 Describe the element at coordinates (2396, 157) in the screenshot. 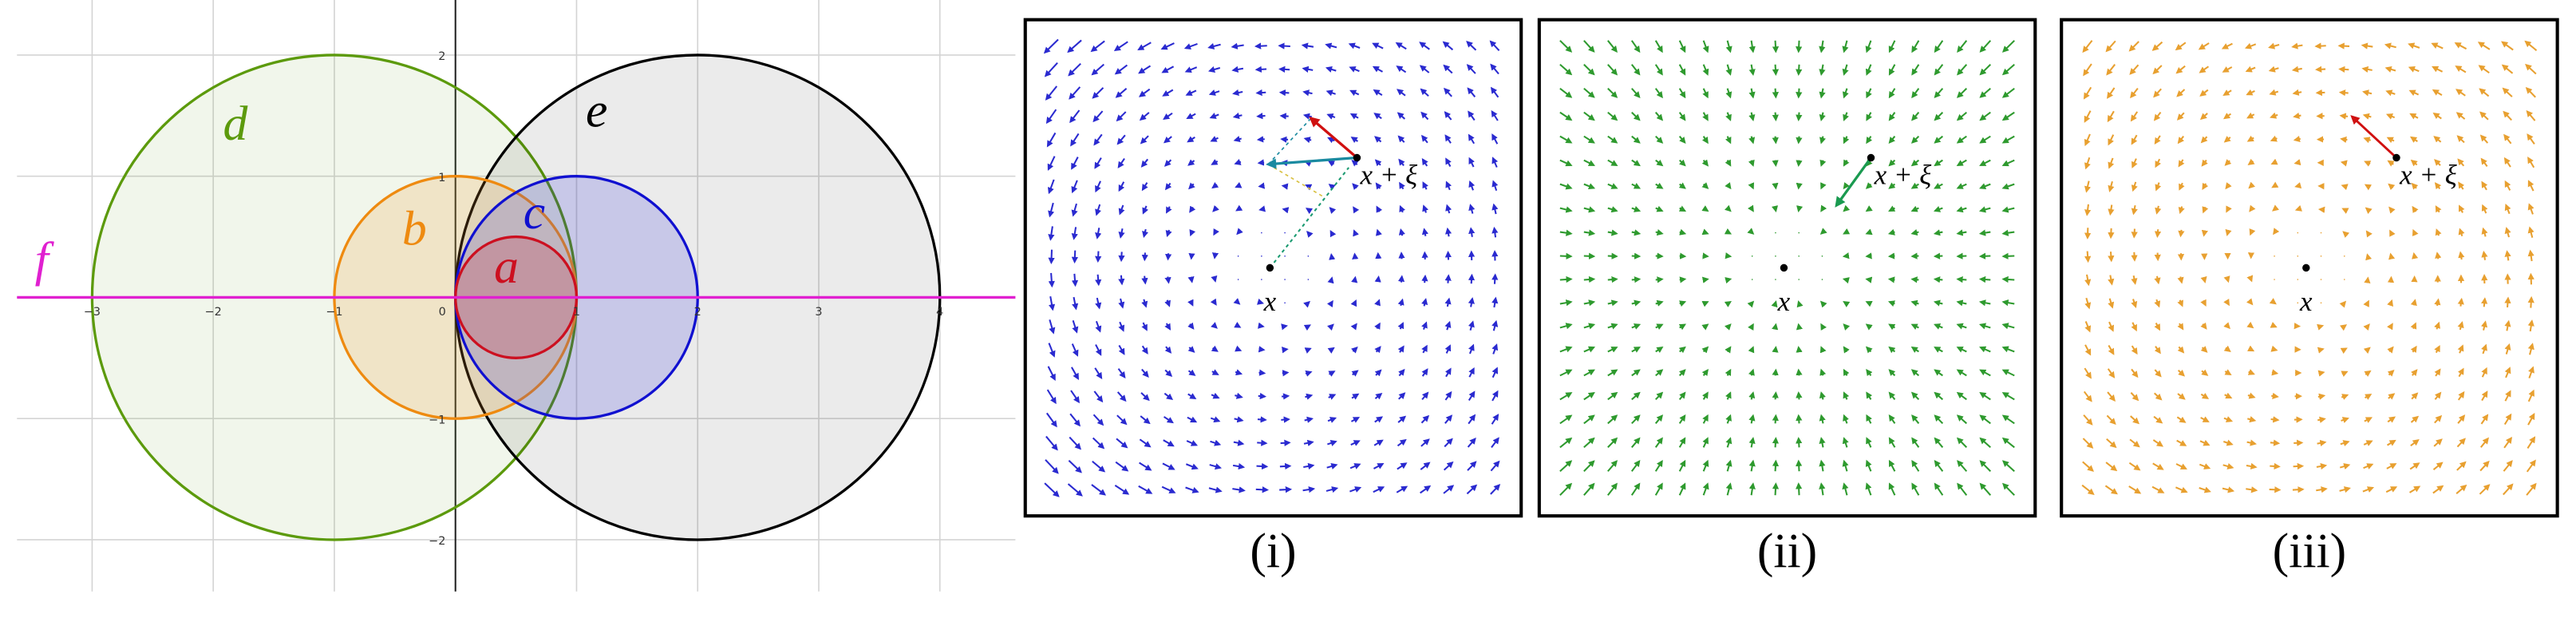

I see `point-shifted` at that location.